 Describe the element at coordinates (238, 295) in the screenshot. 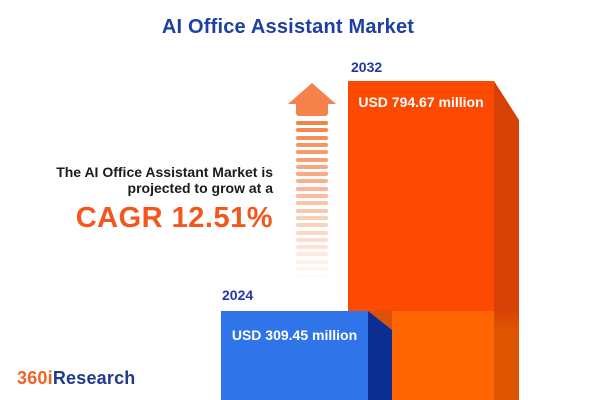

I see `bar-2024-year-label: 2024` at that location.